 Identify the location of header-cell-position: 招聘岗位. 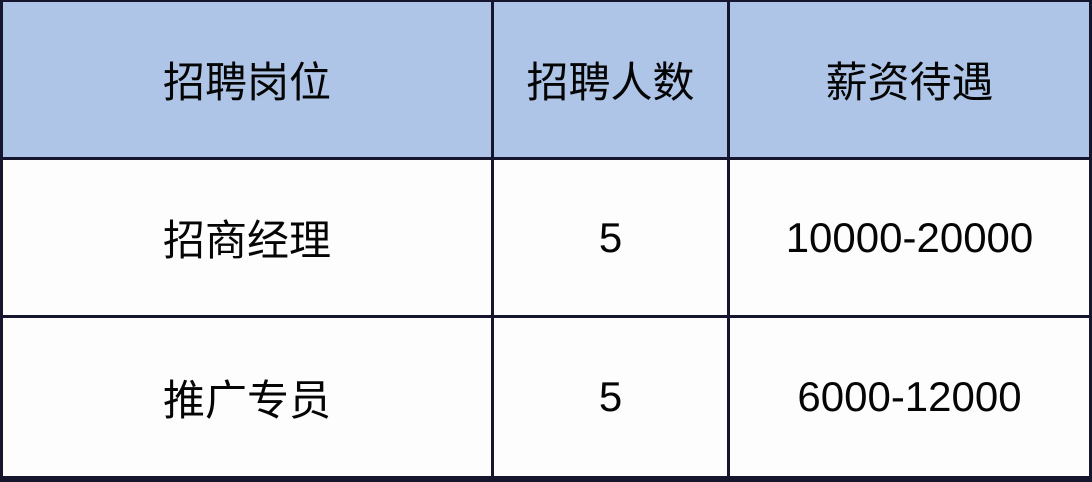
(248, 81).